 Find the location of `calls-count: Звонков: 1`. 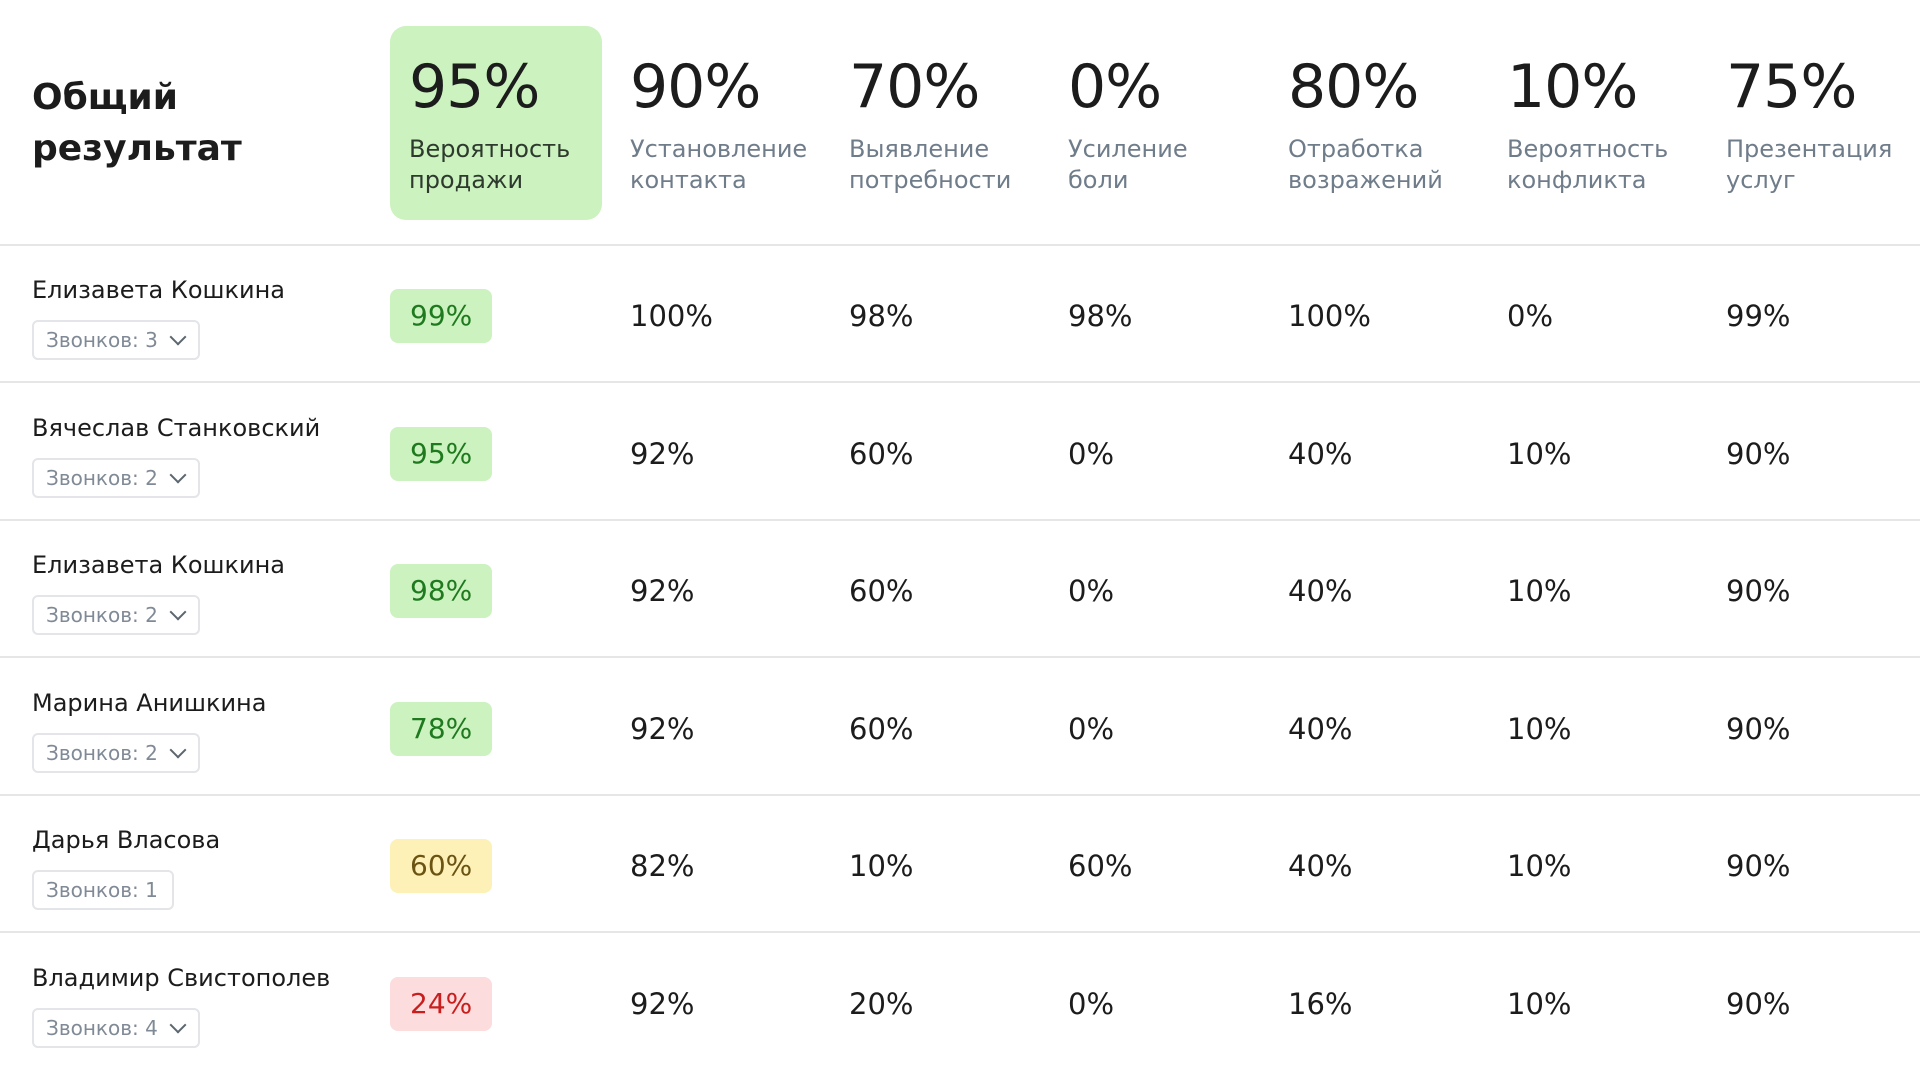

calls-count: Звонков: 1 is located at coordinates (102, 890).